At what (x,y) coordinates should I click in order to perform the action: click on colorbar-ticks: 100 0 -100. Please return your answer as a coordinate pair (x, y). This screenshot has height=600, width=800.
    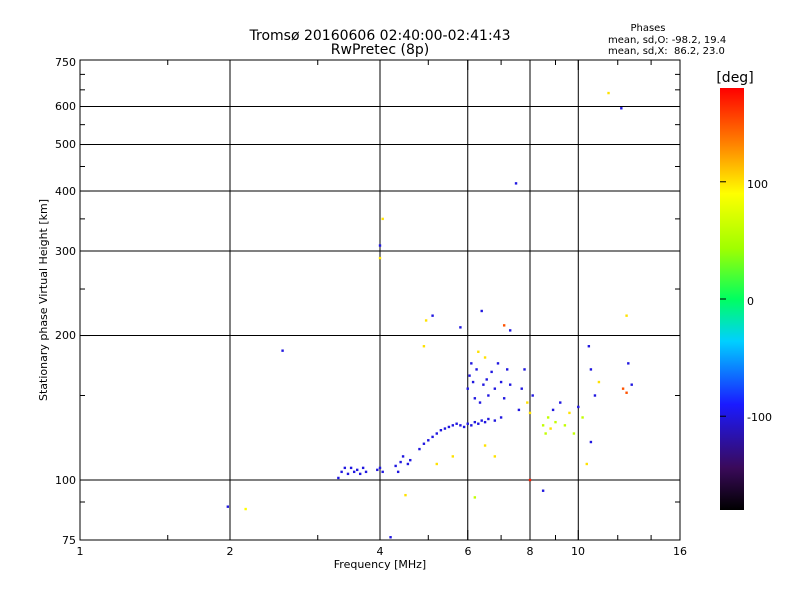
    Looking at the image, I should click on (746, 301).